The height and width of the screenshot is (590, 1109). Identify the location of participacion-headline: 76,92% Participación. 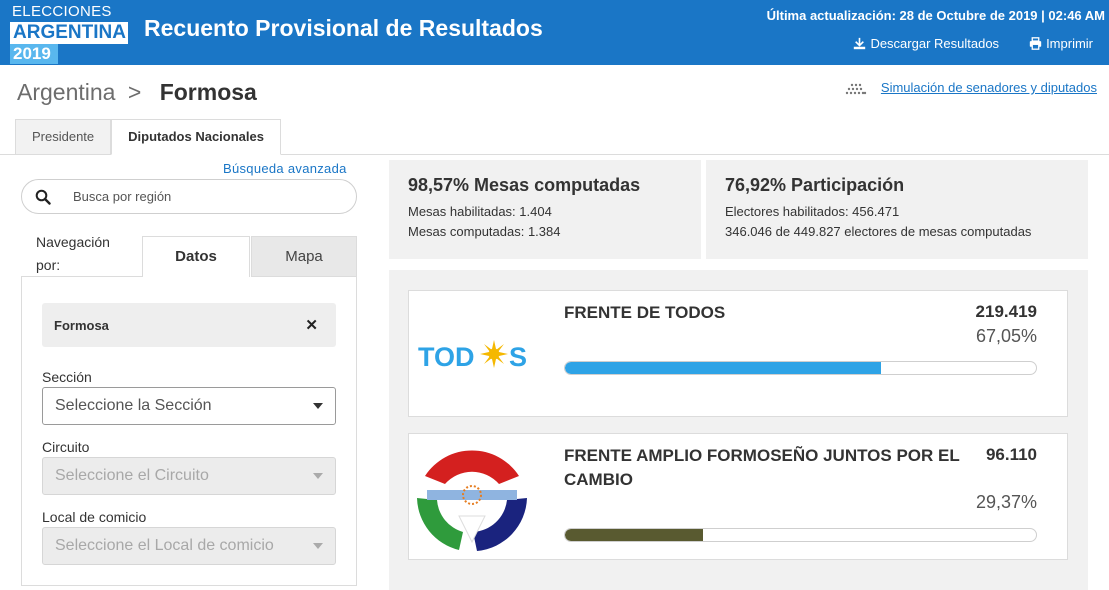
(815, 185).